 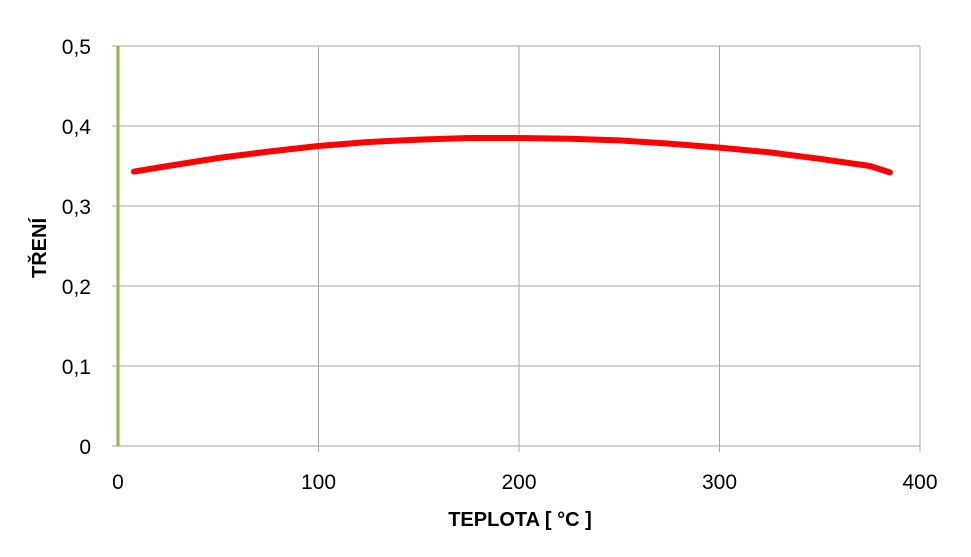 I want to click on y-tick-label: 0, so click(x=85, y=447).